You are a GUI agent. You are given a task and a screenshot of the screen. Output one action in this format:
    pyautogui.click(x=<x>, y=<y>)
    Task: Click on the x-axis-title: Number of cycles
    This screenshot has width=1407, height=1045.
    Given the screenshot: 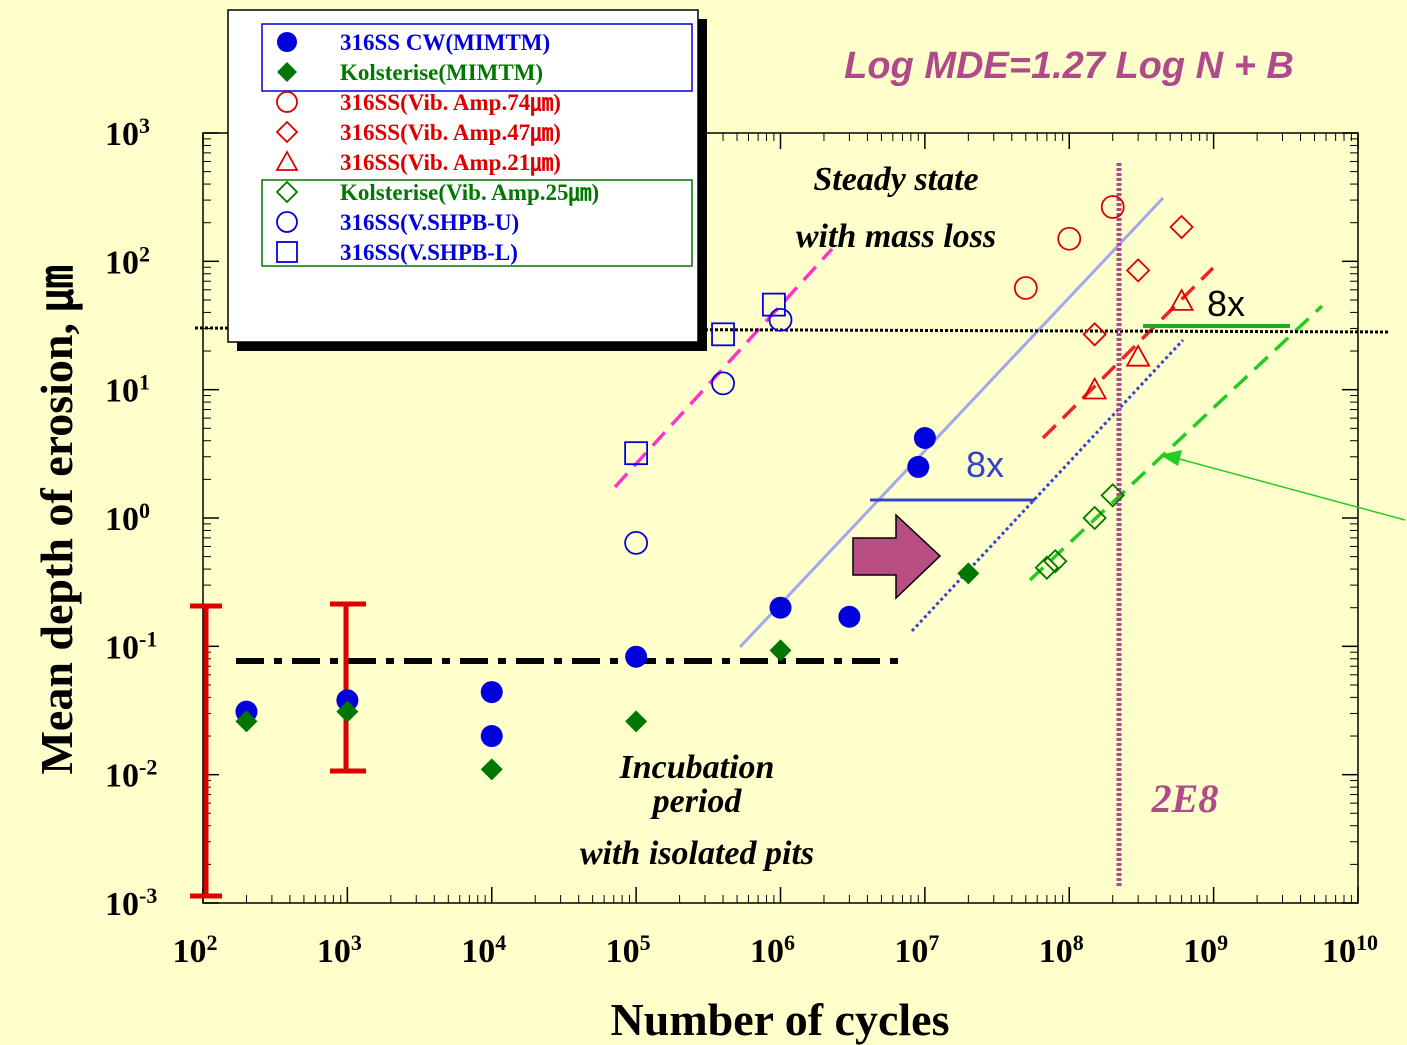 What is the action you would take?
    pyautogui.click(x=780, y=1019)
    